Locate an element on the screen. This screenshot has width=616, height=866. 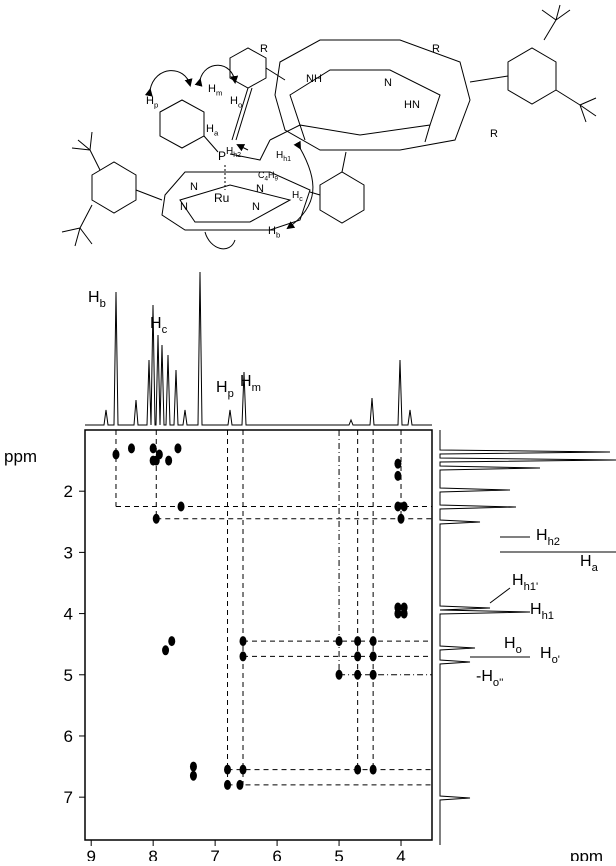
peak-label: Hm is located at coordinates (250, 383).